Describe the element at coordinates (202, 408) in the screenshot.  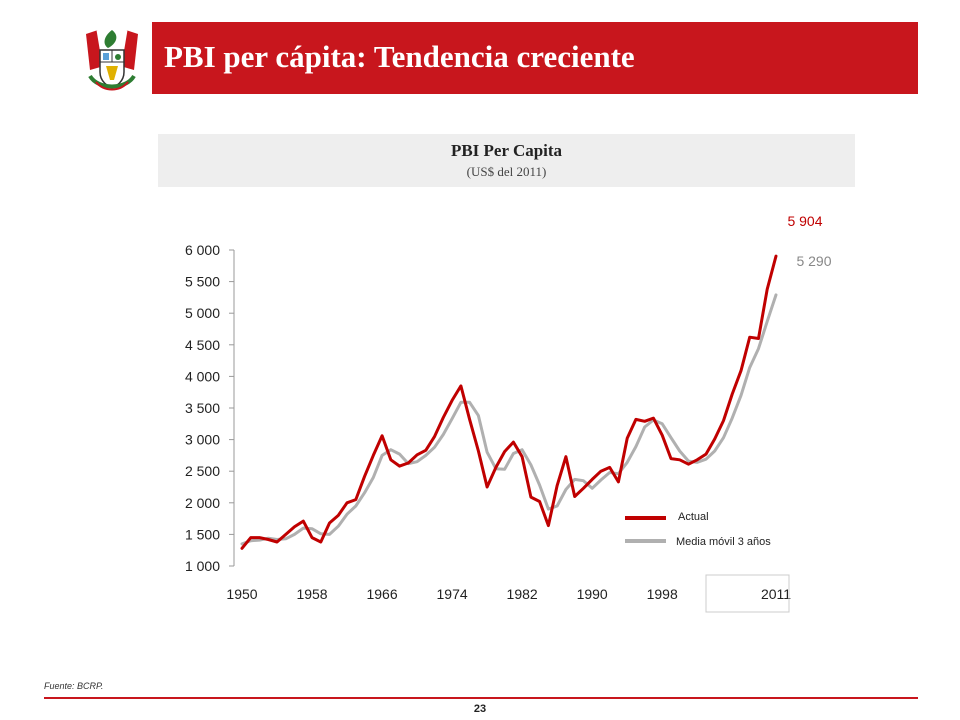
I see `y-tick-label: 3 500` at that location.